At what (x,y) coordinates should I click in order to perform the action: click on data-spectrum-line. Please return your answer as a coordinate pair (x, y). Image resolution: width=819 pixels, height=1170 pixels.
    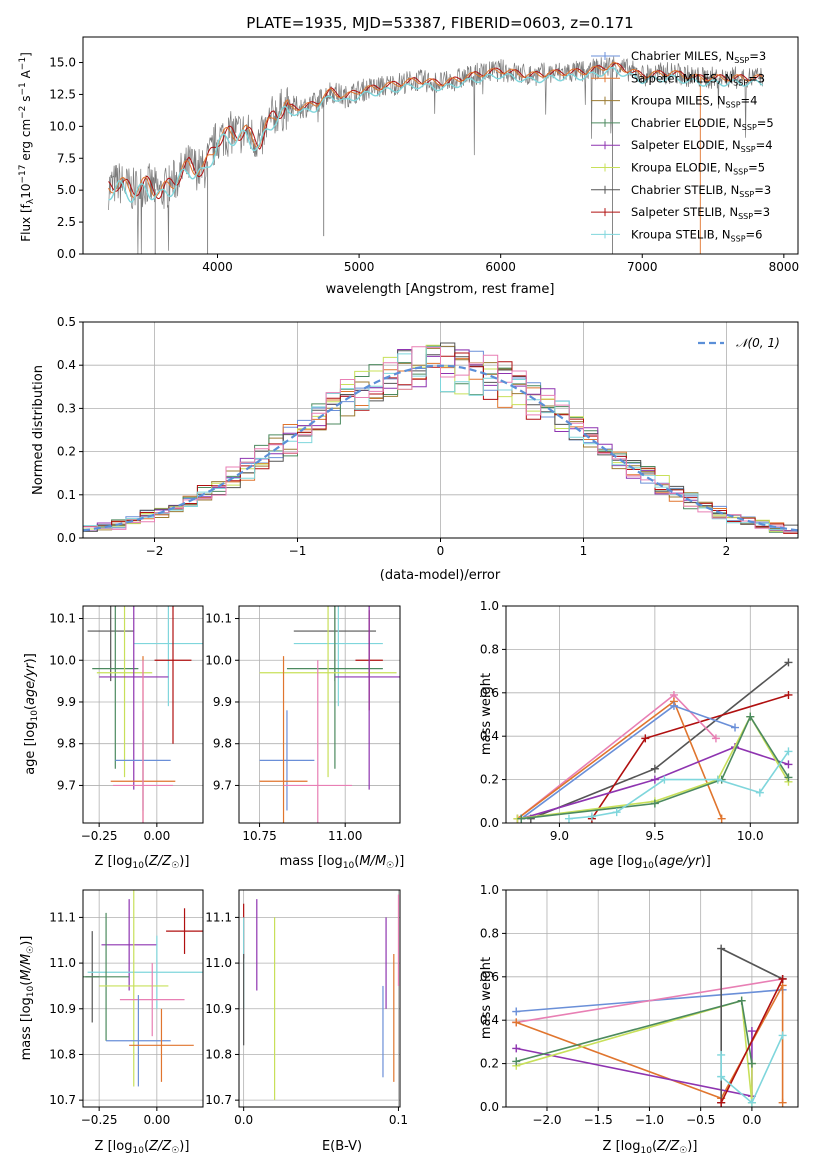
    Looking at the image, I should click on (435, 155).